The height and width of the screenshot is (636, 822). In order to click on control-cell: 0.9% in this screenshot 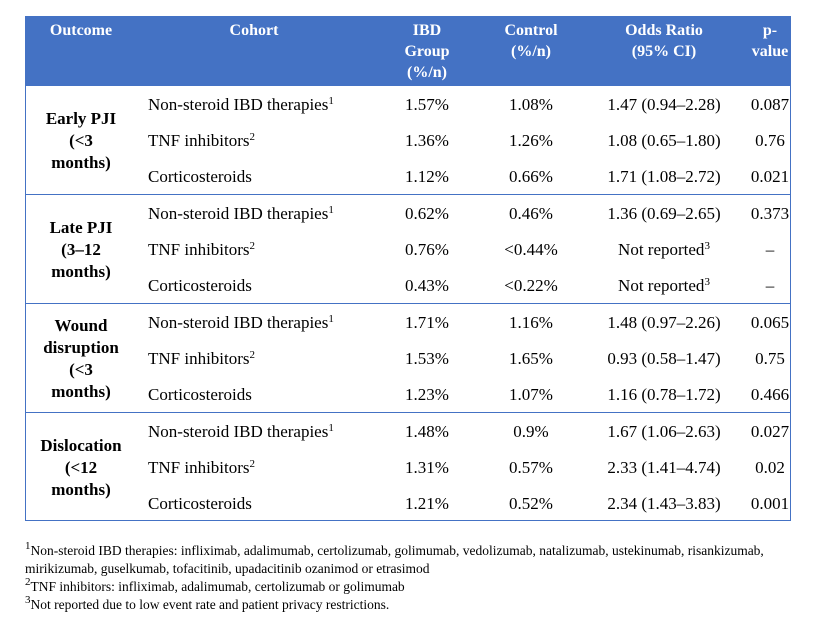, I will do `click(531, 431)`.